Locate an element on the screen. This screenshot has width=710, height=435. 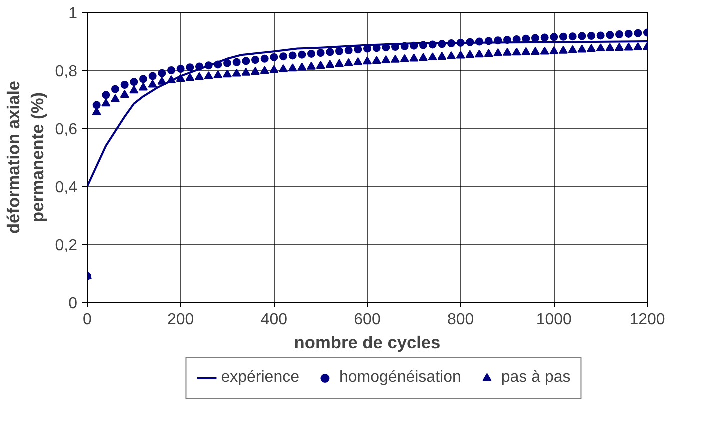
x-tick-label: 400 is located at coordinates (274, 320).